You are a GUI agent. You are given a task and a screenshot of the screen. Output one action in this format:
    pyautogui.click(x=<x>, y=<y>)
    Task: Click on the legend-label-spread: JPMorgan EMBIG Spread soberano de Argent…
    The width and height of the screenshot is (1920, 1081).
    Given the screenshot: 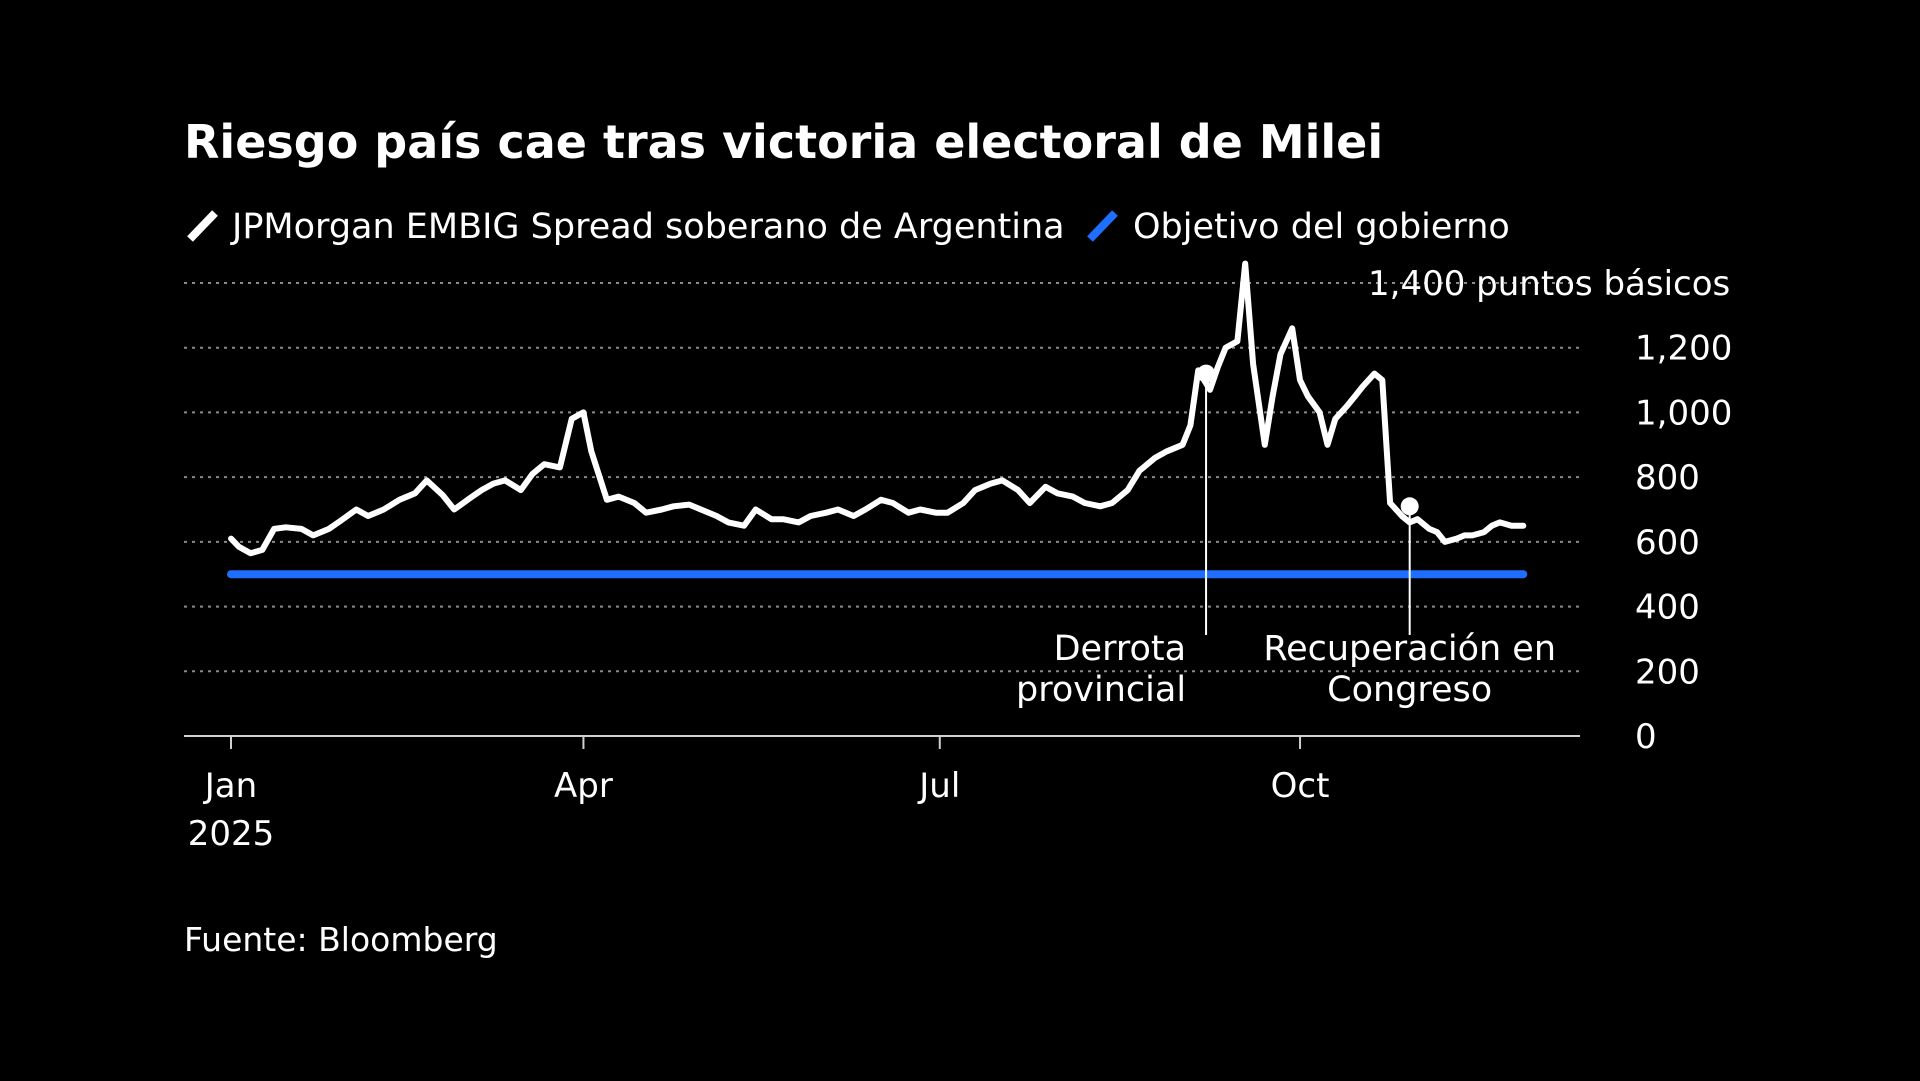 What is the action you would take?
    pyautogui.click(x=647, y=227)
    